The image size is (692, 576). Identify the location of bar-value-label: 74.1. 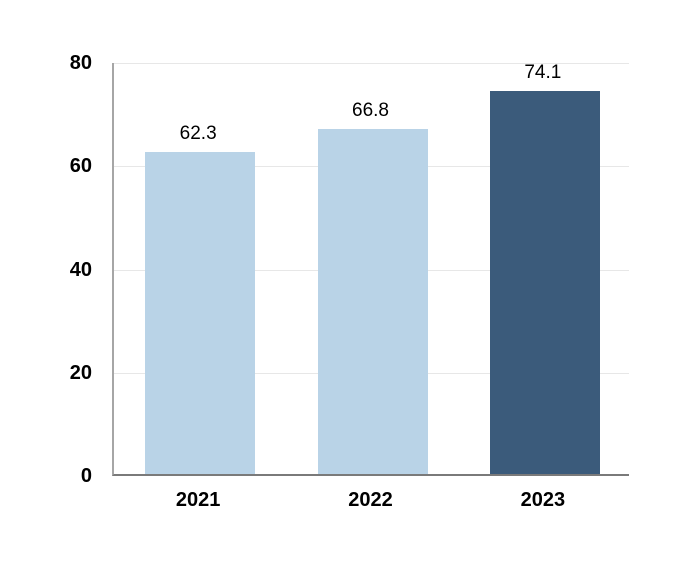
(543, 73).